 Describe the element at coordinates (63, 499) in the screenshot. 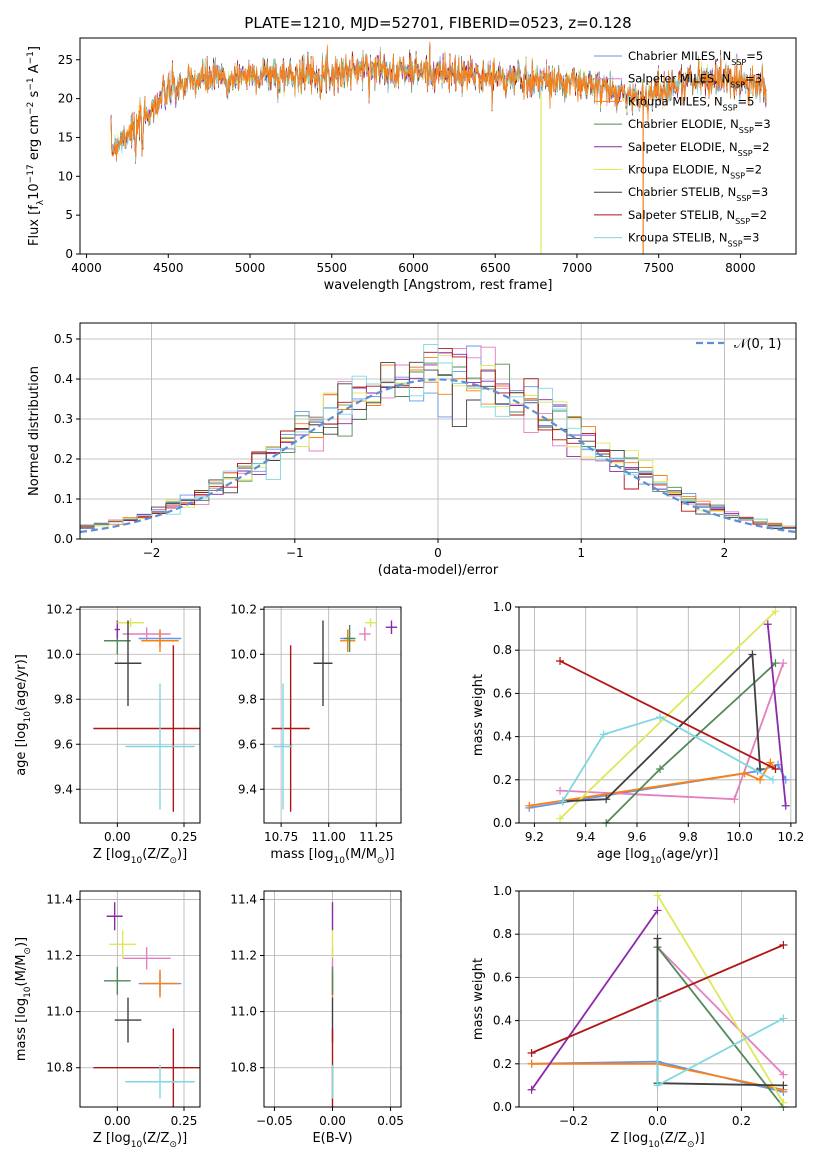

I see `y-tick-label: 0.1` at that location.